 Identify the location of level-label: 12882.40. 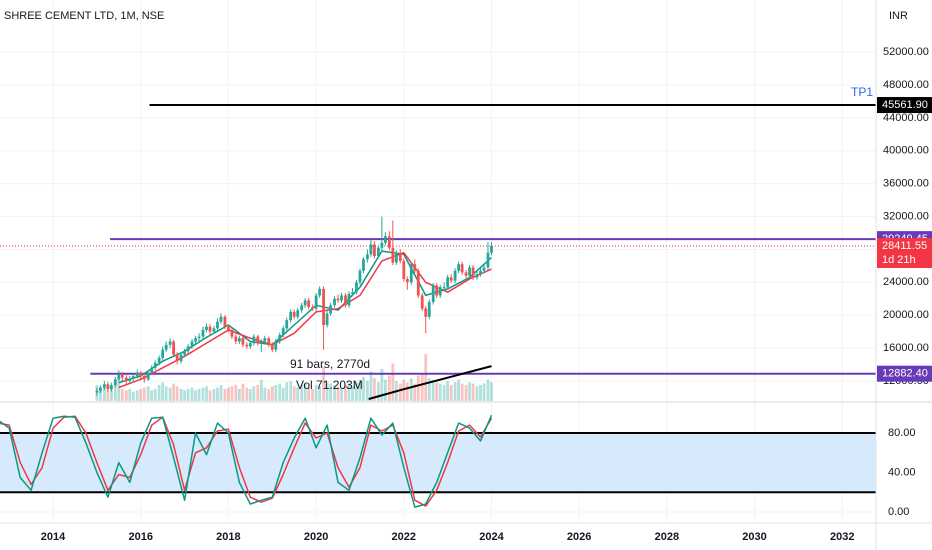
(905, 374).